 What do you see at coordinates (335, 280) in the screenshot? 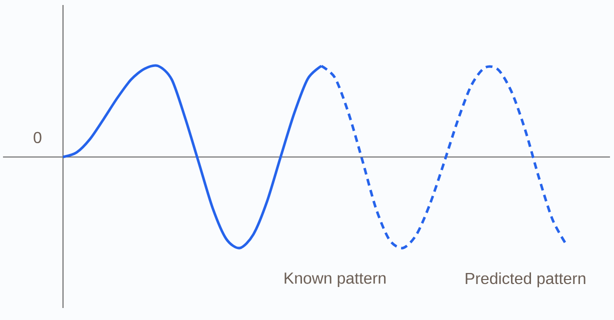
I see `x-tick-label: Known pattern` at bounding box center [335, 280].